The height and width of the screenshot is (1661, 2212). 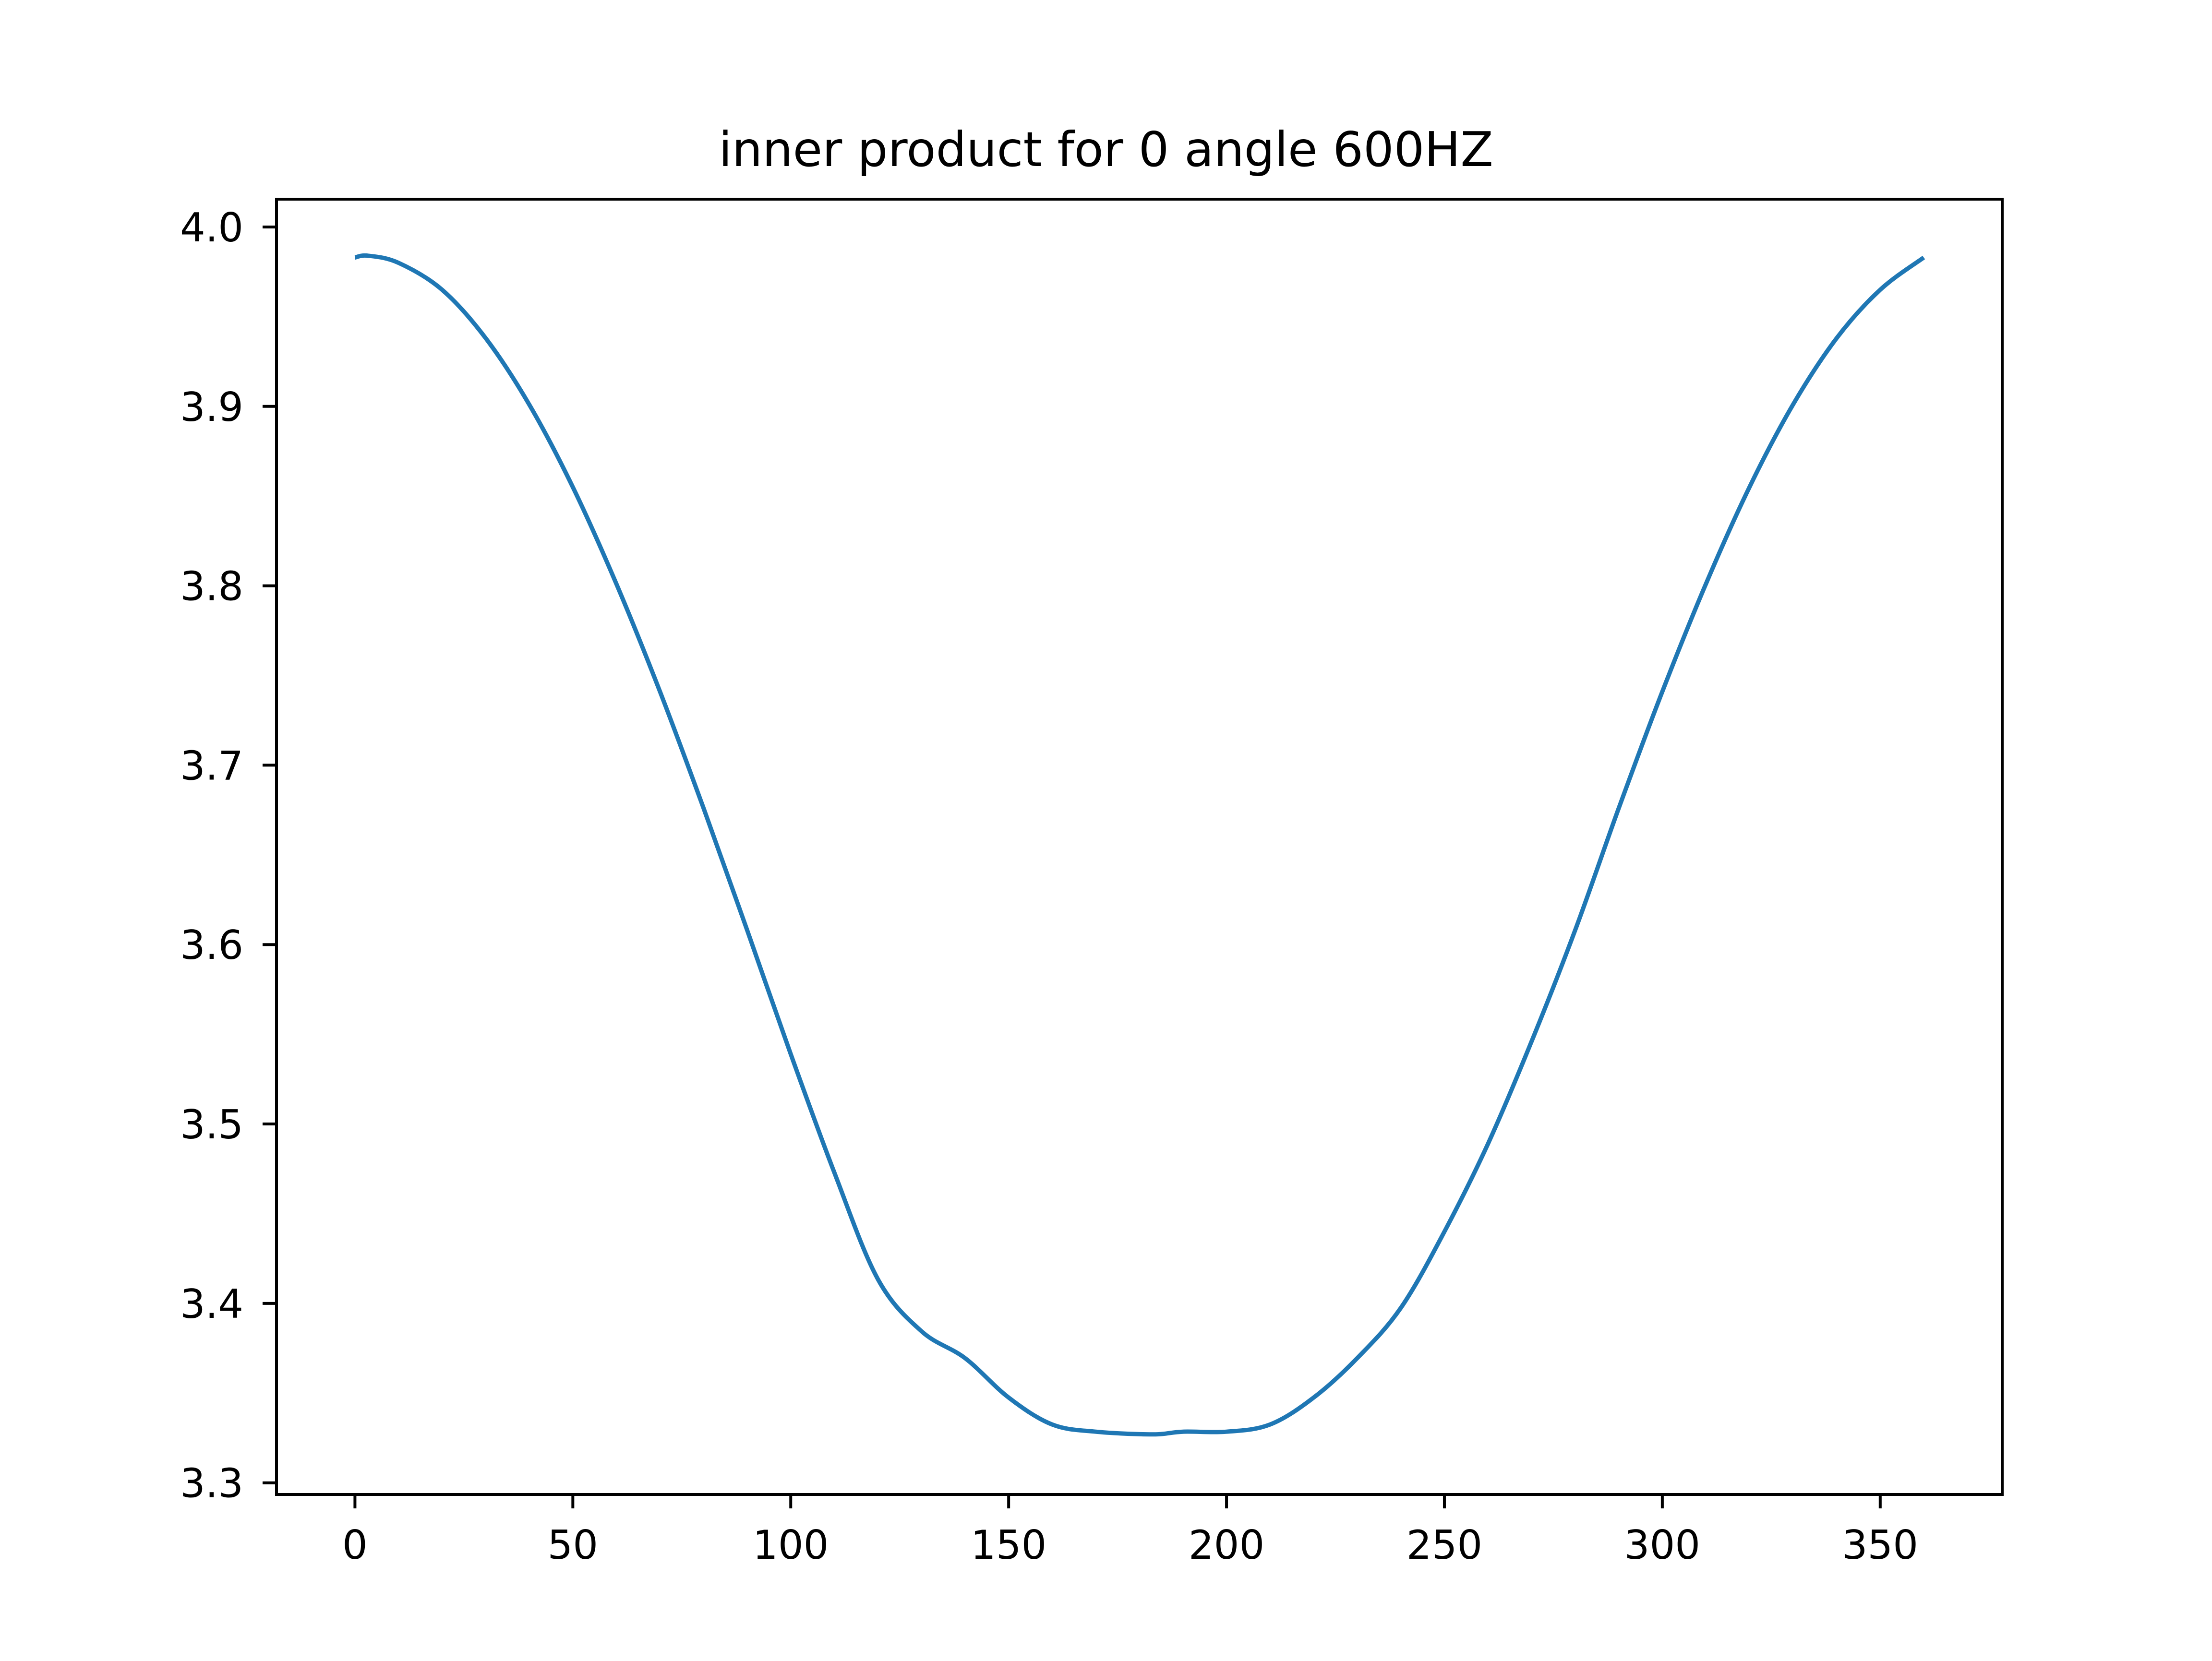 What do you see at coordinates (1130, 1531) in the screenshot?
I see `x-axis: 0 50 100 150 200 250 300 350` at bounding box center [1130, 1531].